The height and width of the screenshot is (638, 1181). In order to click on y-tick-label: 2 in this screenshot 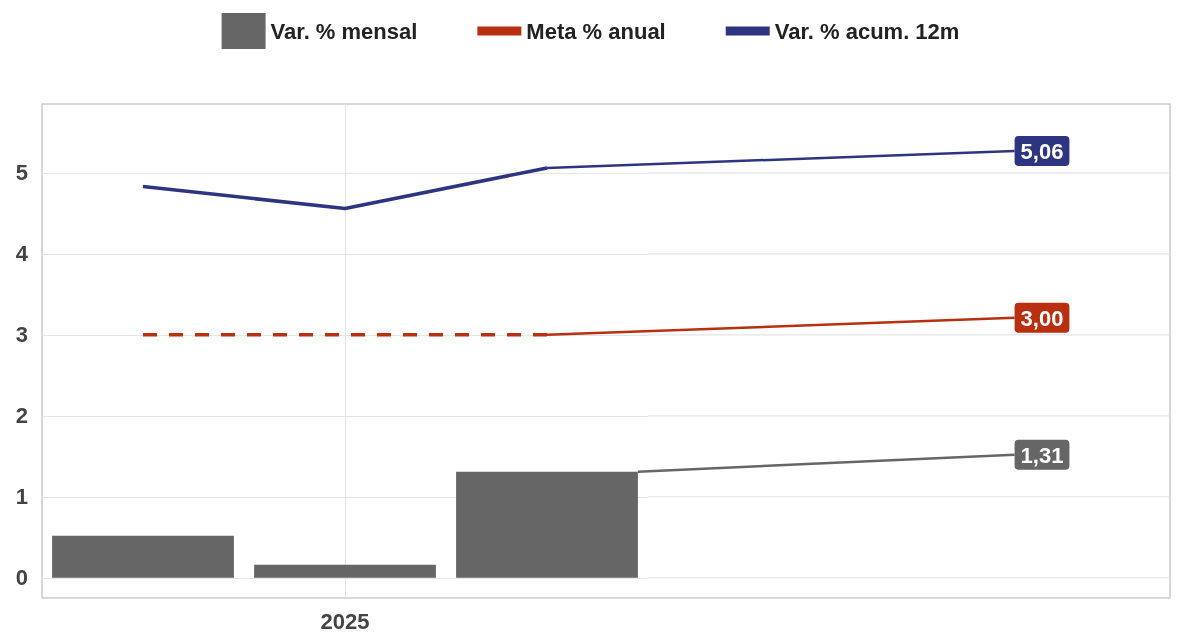, I will do `click(21, 416)`.